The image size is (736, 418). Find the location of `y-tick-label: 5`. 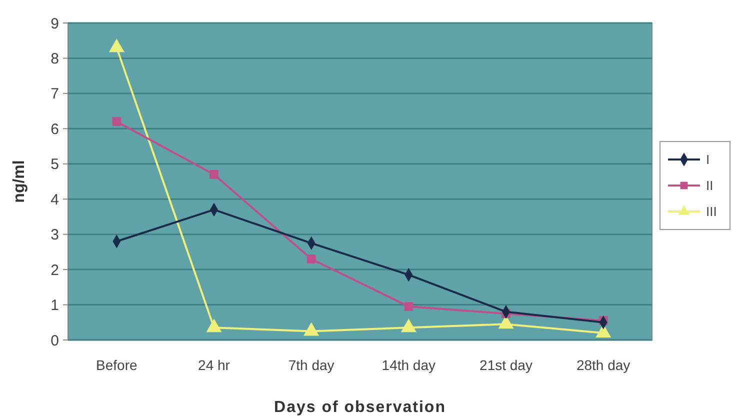

y-tick-label: 5 is located at coordinates (54, 165).